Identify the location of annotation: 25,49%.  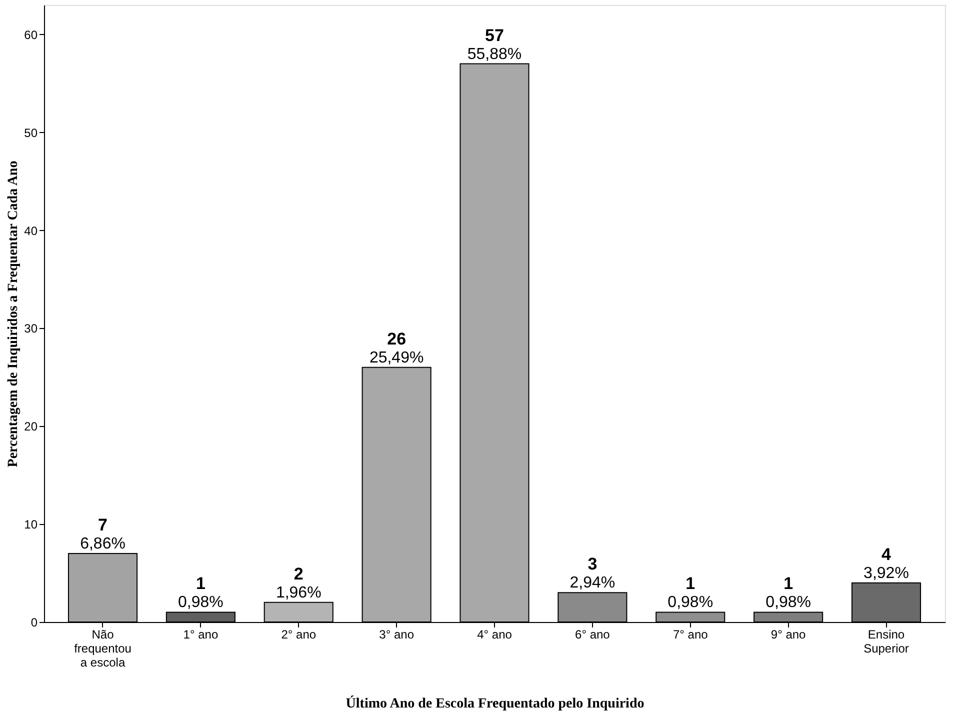
(396, 357).